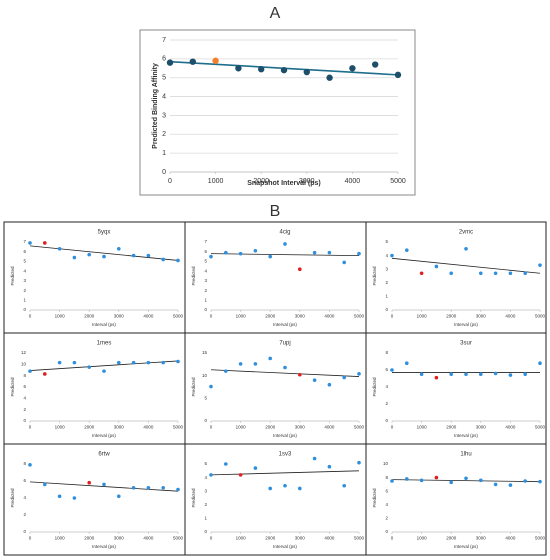 This screenshot has width=550, height=560. Describe the element at coordinates (24, 241) in the screenshot. I see `y-tick-label: 7` at that location.